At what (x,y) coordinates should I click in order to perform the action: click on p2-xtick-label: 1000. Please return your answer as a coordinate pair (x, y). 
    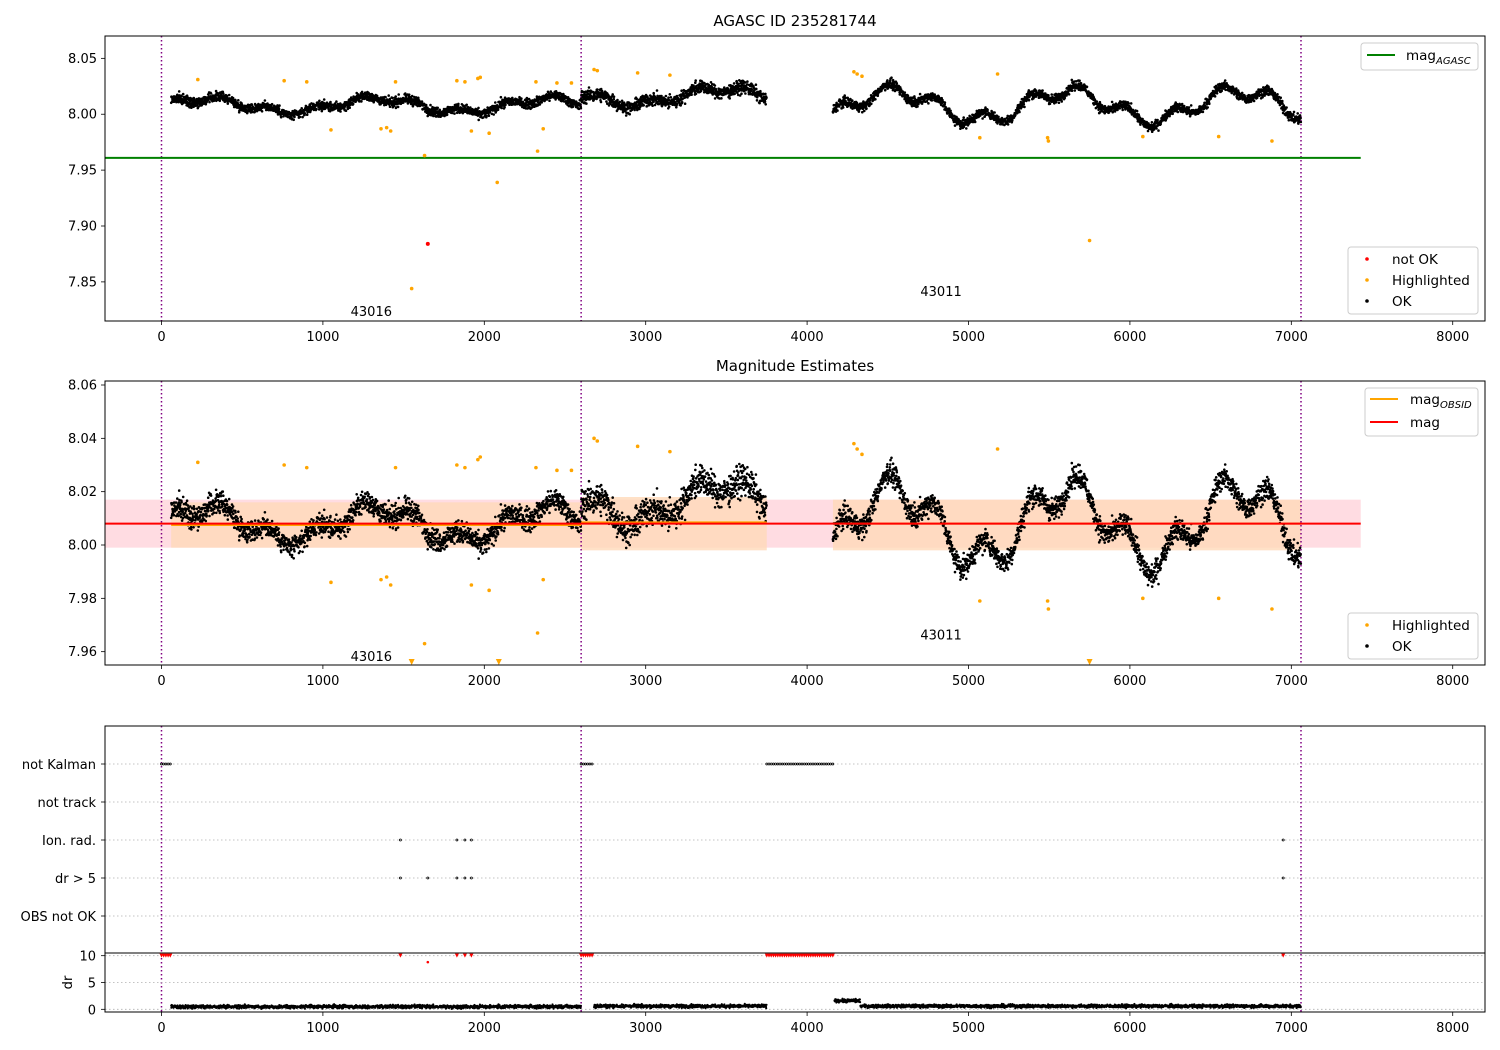
    Looking at the image, I should click on (322, 681).